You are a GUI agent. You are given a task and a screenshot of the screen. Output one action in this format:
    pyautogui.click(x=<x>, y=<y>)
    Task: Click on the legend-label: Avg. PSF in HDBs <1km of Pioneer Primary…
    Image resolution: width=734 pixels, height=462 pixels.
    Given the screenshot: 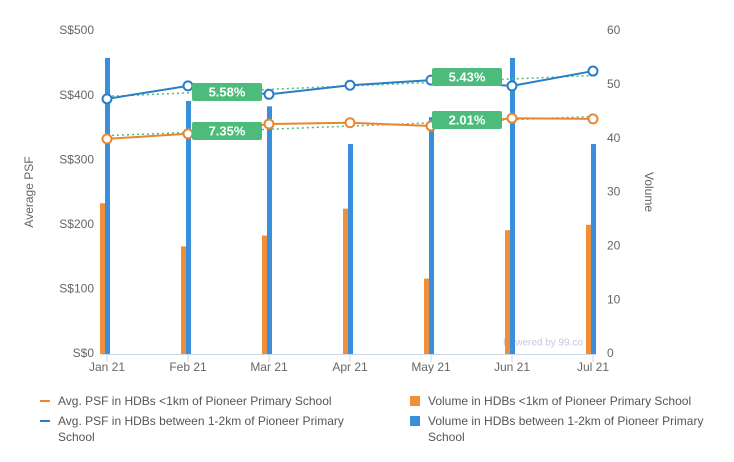 What is the action you would take?
    pyautogui.click(x=195, y=401)
    